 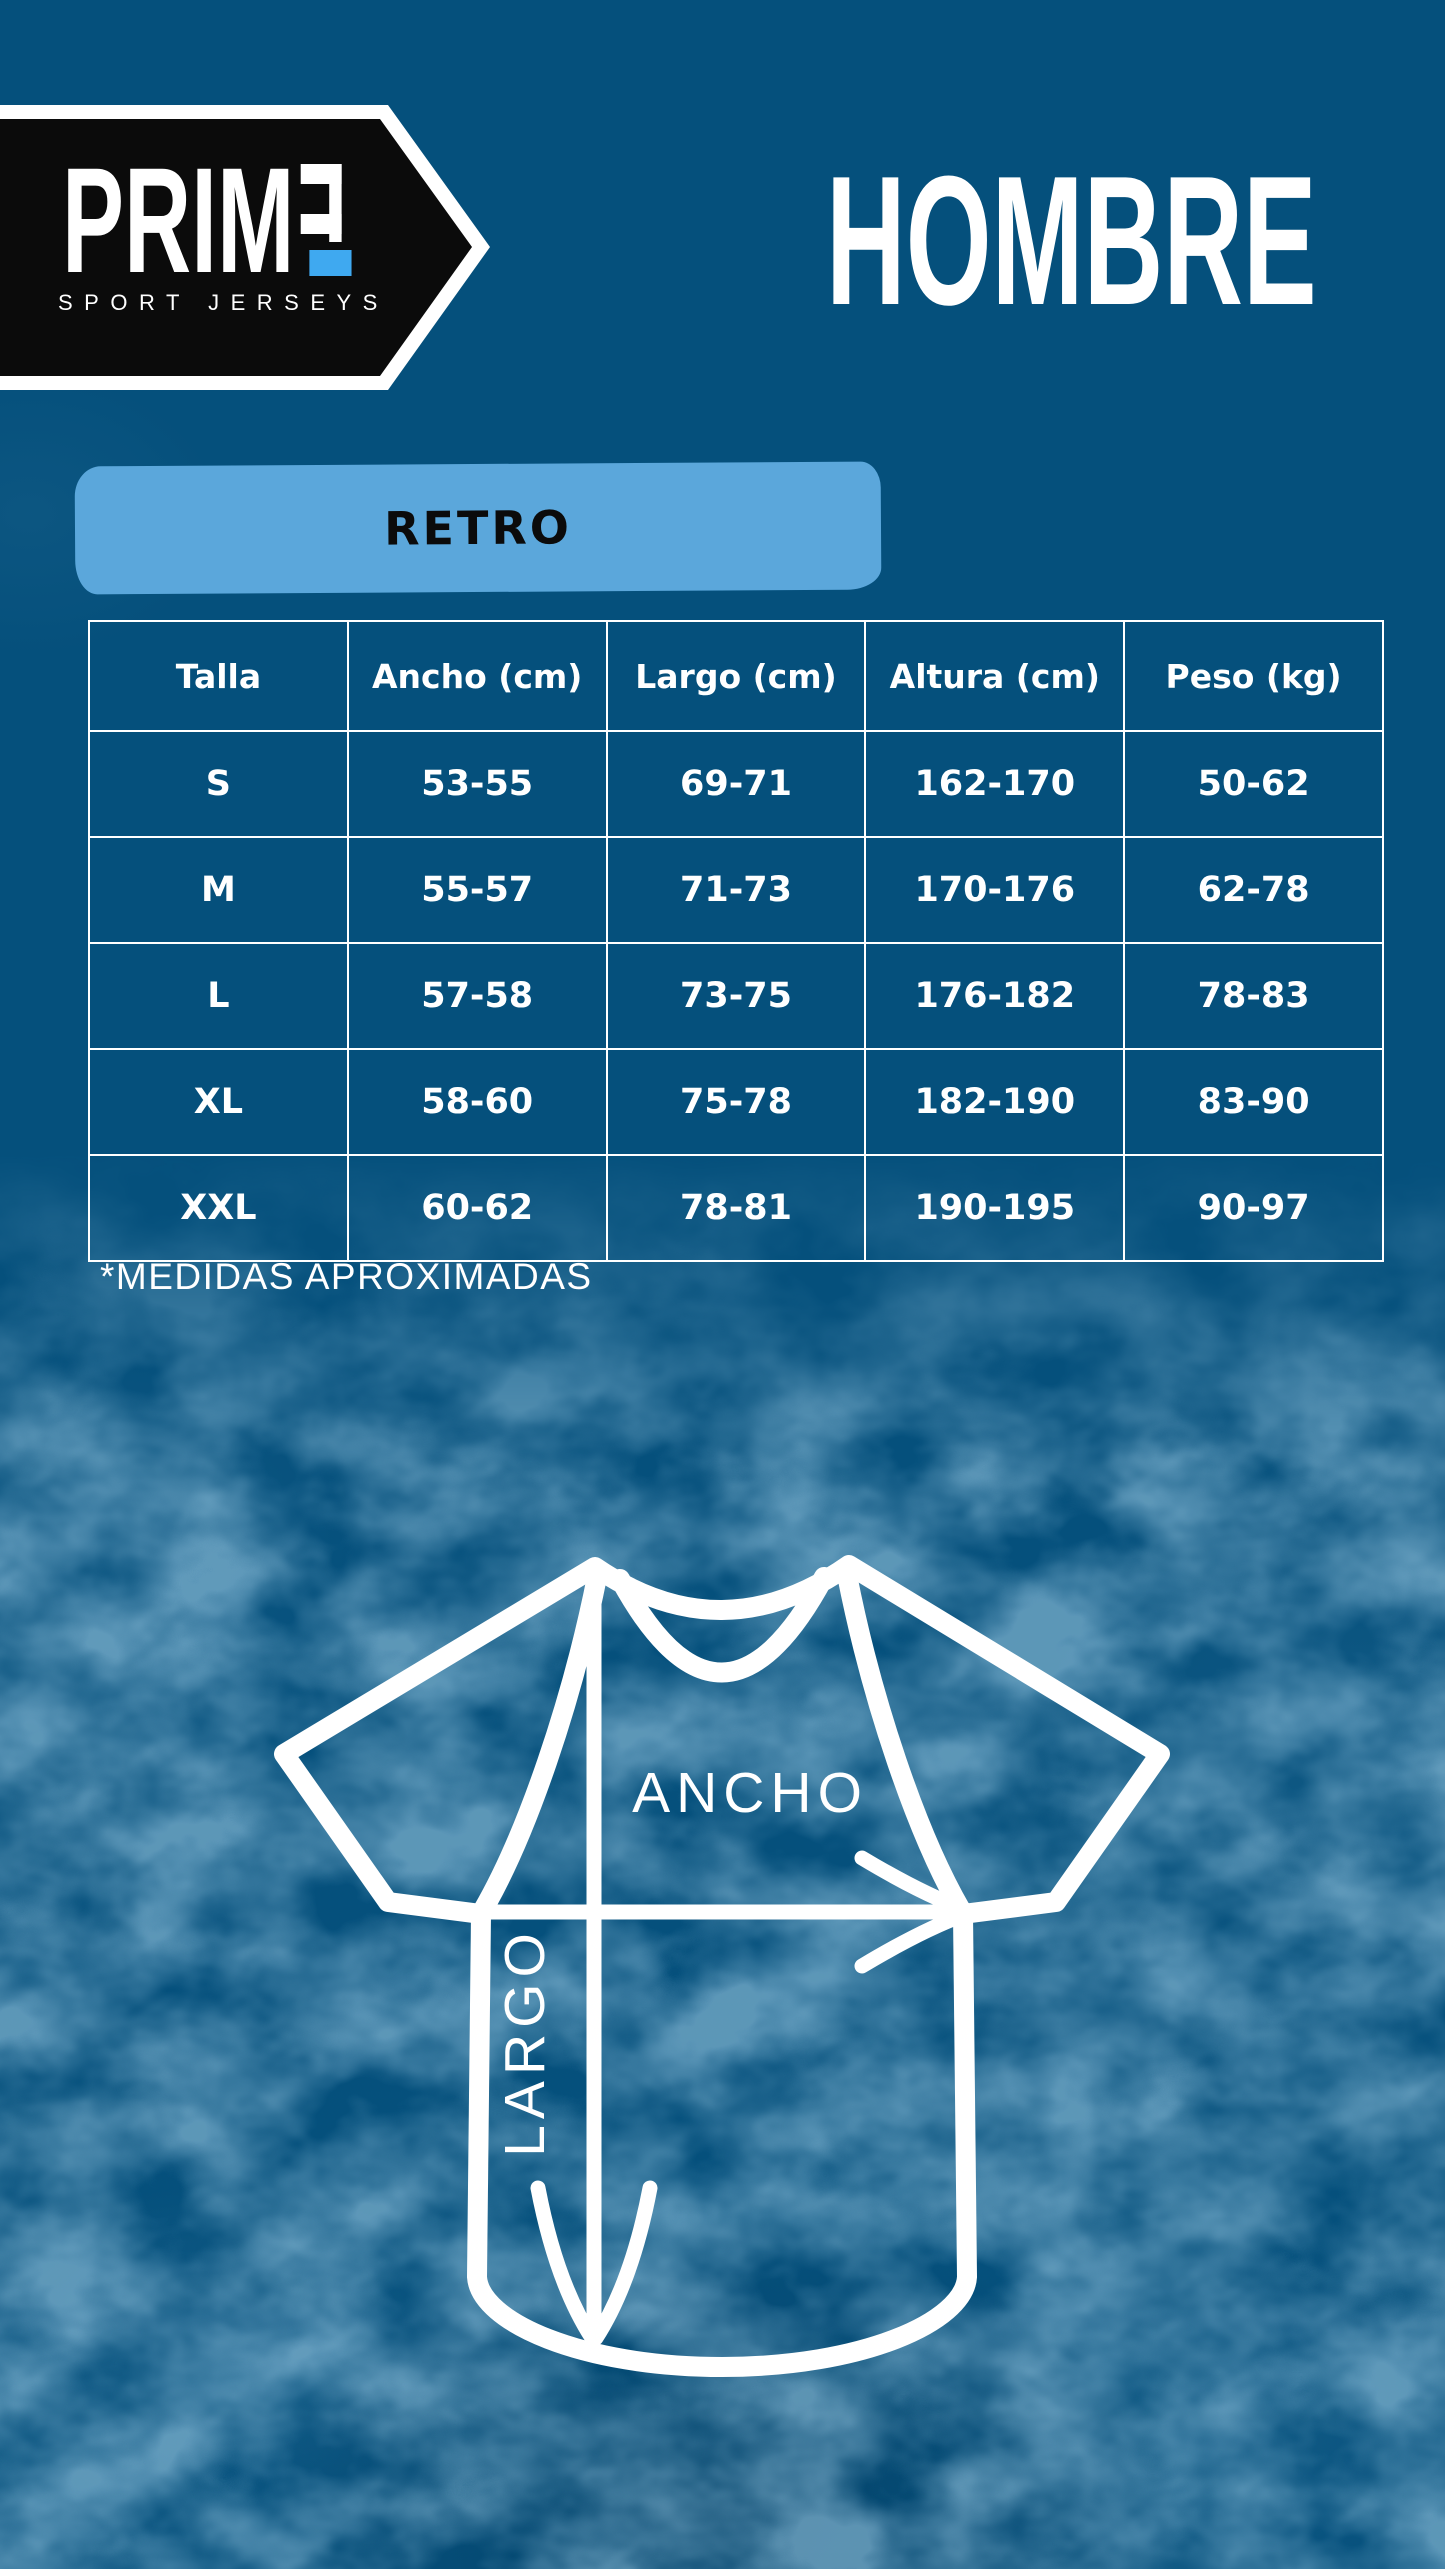 I want to click on column-header-altura: Altura (cm), so click(x=995, y=676).